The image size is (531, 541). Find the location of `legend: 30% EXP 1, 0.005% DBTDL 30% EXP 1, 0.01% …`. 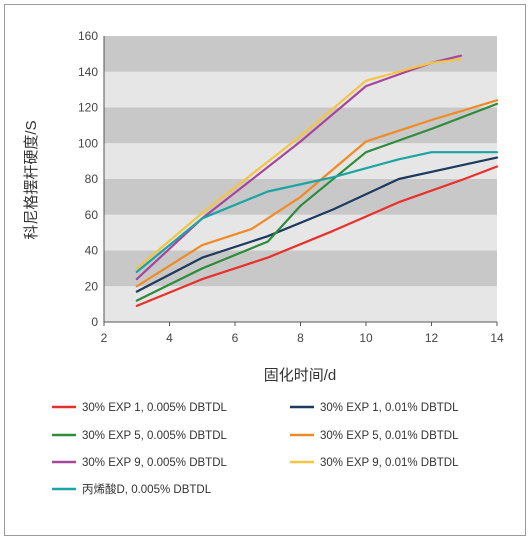

legend: 30% EXP 1, 0.005% DBTDL 30% EXP 1, 0.01% … is located at coordinates (255, 449).